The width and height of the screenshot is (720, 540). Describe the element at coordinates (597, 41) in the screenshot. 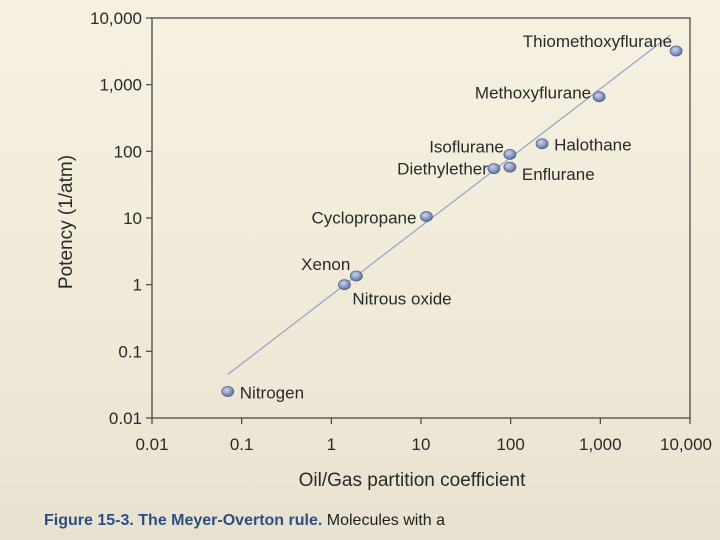

I see `point-label-thiomethoxyflurane: Thiomethoxyflurane` at that location.